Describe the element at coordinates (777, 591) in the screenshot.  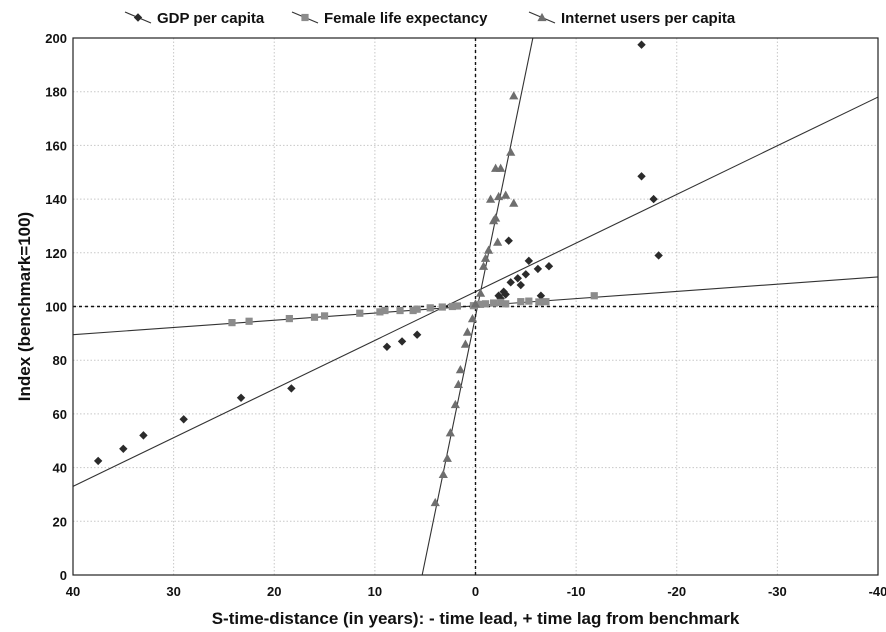
I see `x-tick-label: -30` at that location.